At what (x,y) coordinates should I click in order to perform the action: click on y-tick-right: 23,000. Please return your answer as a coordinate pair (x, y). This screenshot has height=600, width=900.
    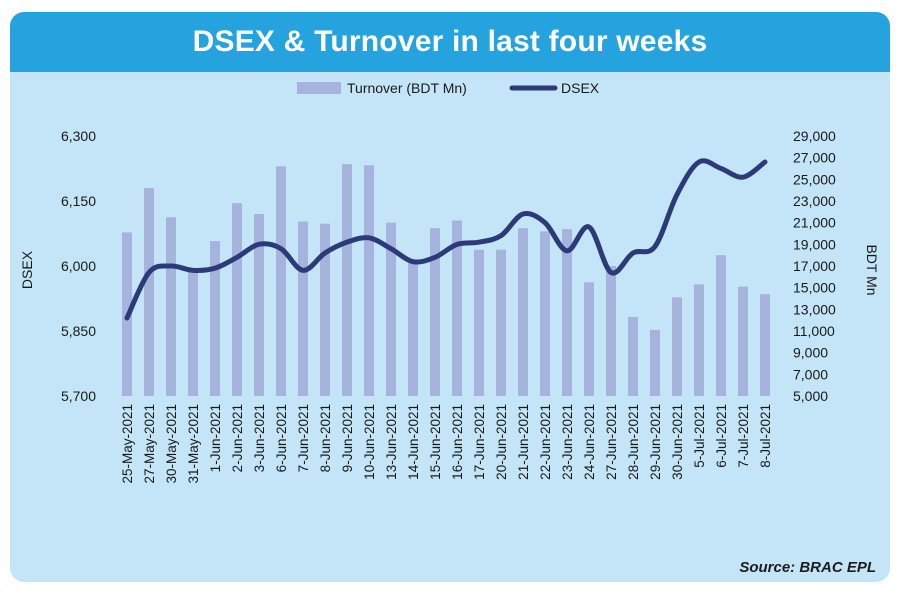
    Looking at the image, I should click on (814, 201).